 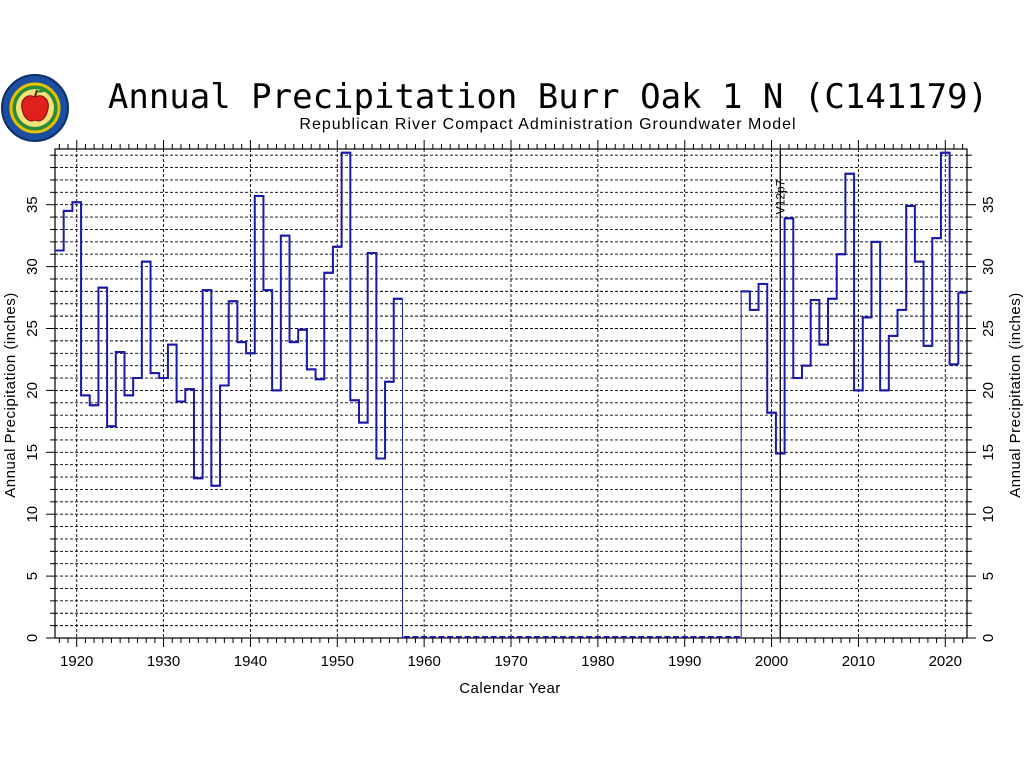 I want to click on x-axis-label: Calendar Year, so click(x=510, y=688).